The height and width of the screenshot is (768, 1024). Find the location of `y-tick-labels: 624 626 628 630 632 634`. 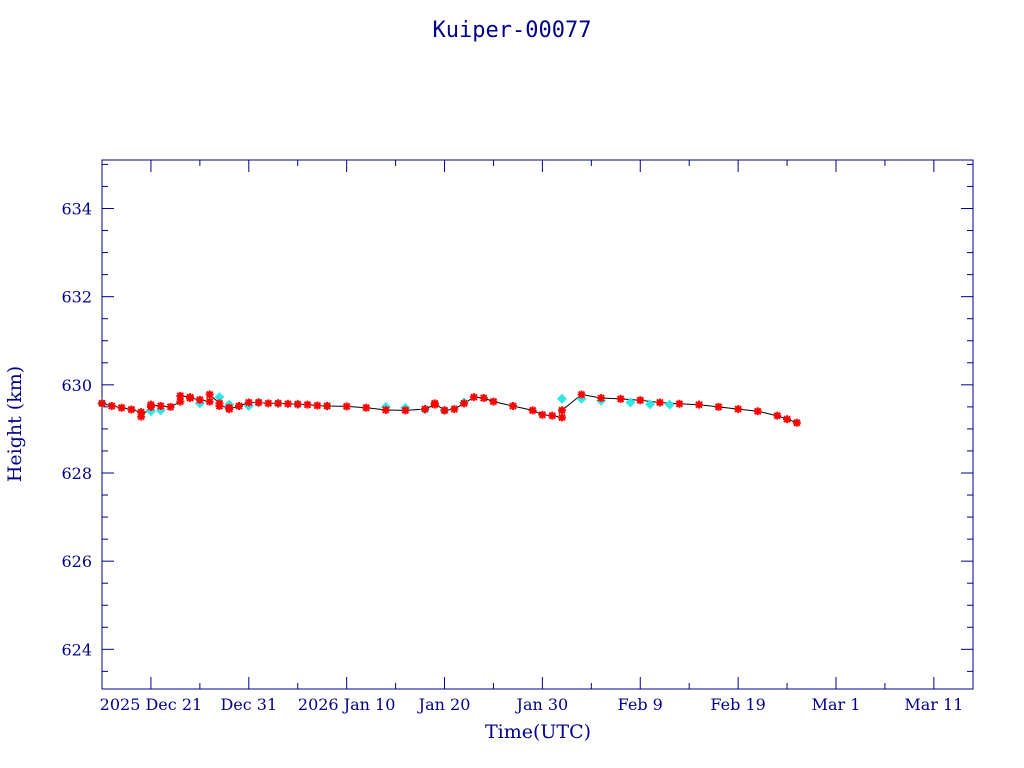

y-tick-labels: 624 626 628 630 632 634 is located at coordinates (76, 429).